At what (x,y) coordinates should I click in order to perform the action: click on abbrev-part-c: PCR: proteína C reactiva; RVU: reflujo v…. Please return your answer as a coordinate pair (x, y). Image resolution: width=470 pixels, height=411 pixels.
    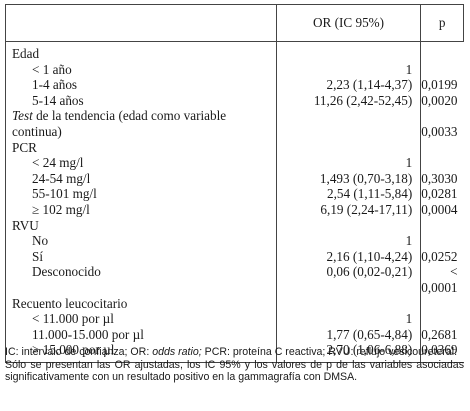
    Looking at the image, I should click on (329, 352).